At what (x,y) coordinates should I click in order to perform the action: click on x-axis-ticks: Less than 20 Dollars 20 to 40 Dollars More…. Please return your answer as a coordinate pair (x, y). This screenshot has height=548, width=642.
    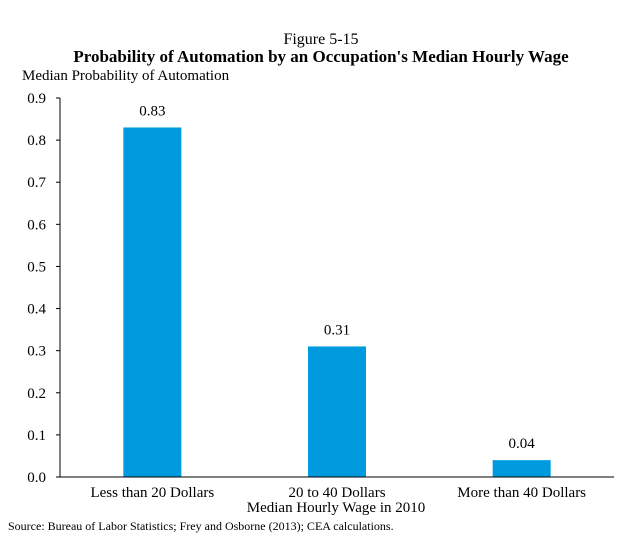
    Looking at the image, I should click on (338, 493).